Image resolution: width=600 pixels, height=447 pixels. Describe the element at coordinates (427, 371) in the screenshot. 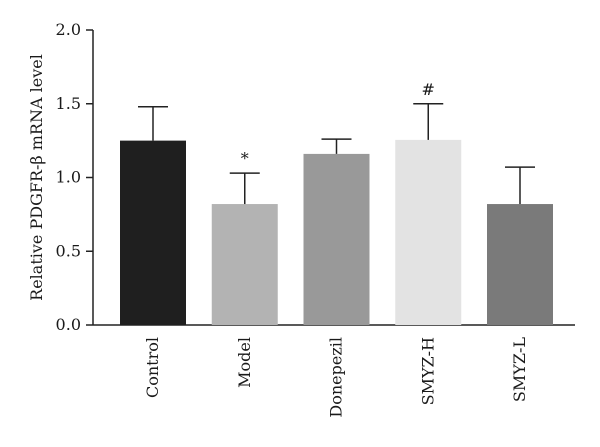

I see `category-label: SMYZ-H` at that location.